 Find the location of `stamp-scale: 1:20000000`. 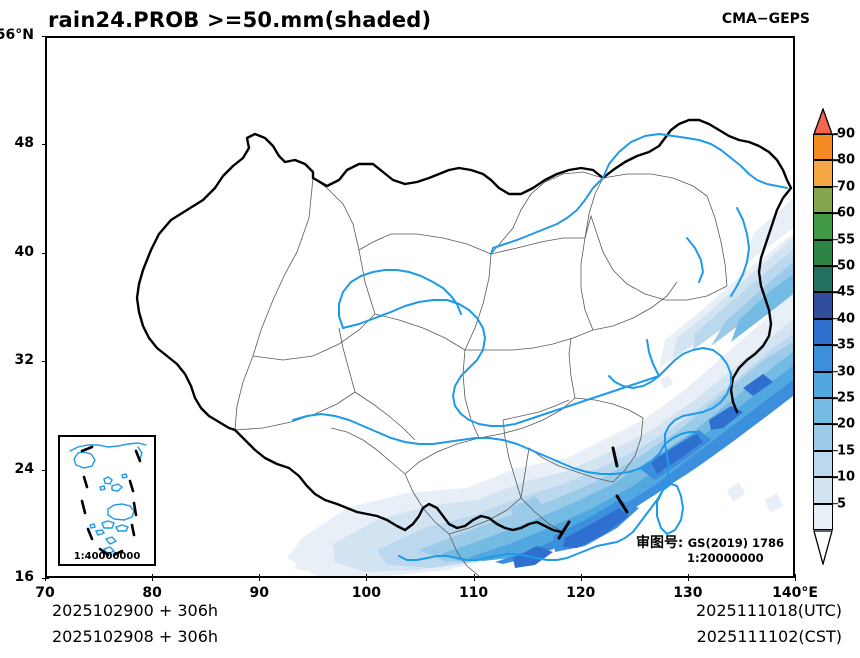

stamp-scale: 1:20000000 is located at coordinates (725, 557).